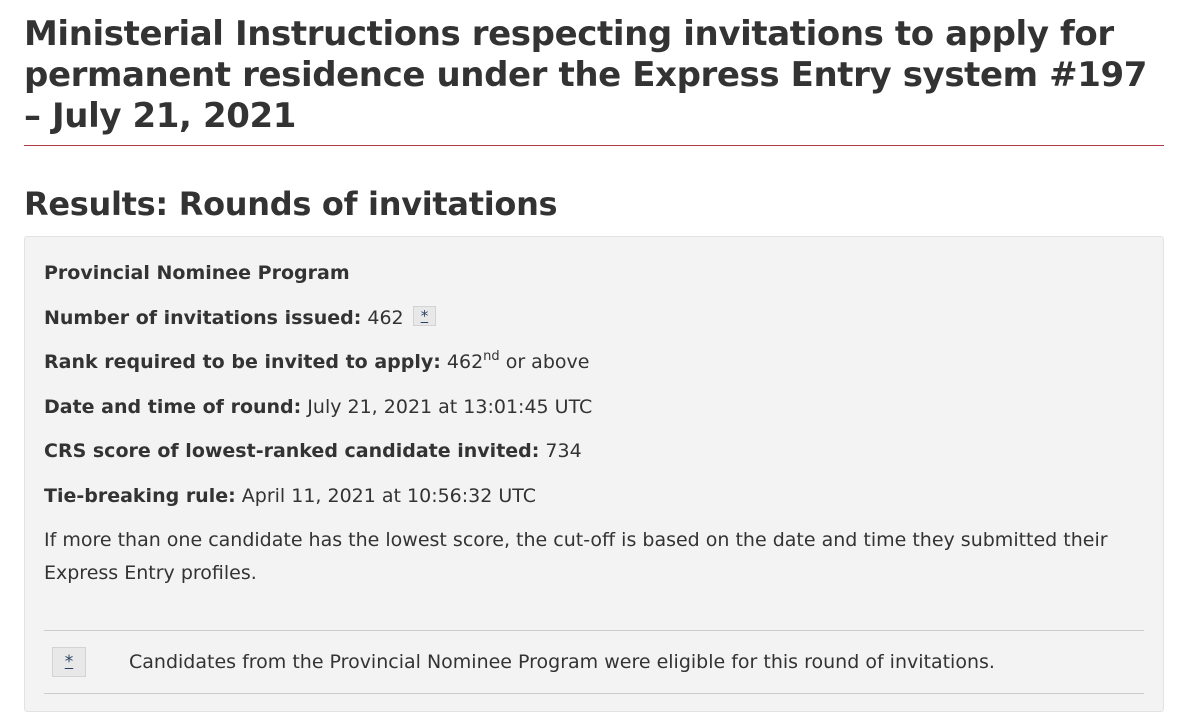 The image size is (1188, 716). Describe the element at coordinates (389, 495) in the screenshot. I see `tie-value: April 11, 2021 at 10:56:32 UTC` at that location.